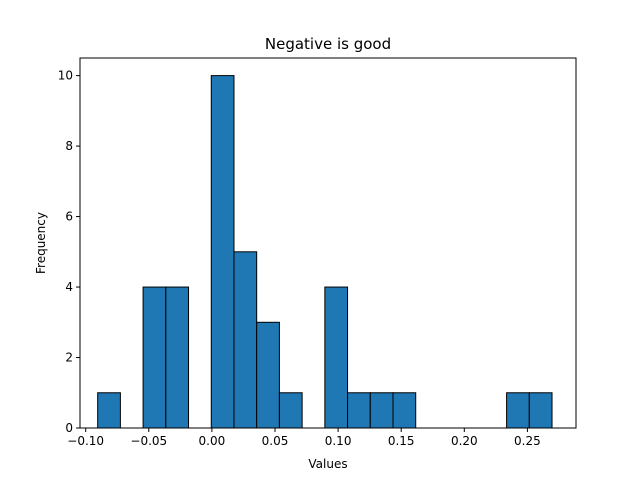 The width and height of the screenshot is (640, 480). What do you see at coordinates (401, 441) in the screenshot?
I see `x-tick-label: 0.15` at bounding box center [401, 441].